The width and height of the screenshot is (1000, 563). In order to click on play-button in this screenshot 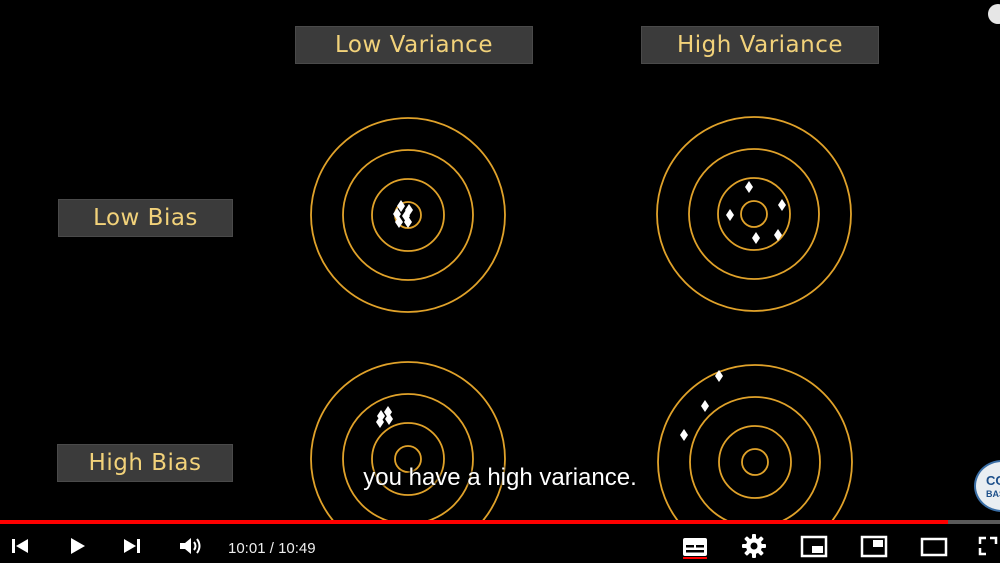, I will do `click(77, 545)`.